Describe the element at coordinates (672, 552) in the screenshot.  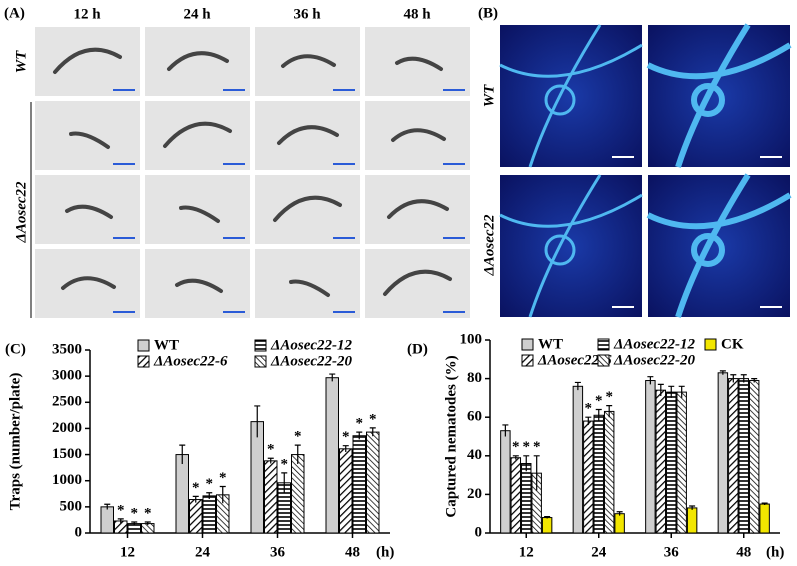
I see `x-tick-label: 36` at that location.